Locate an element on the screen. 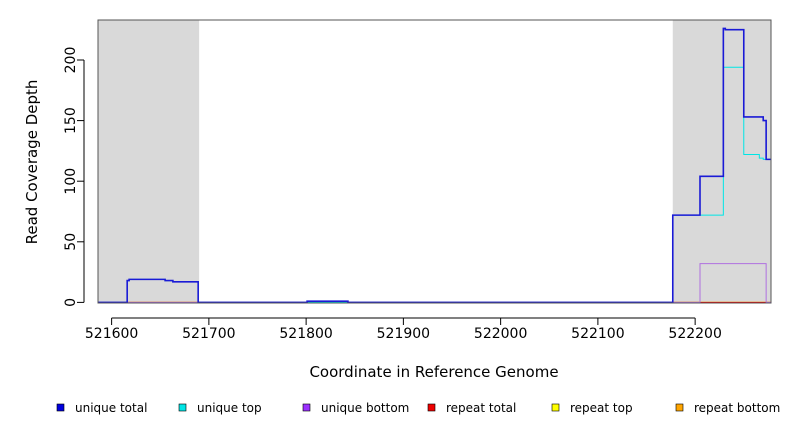 This screenshot has width=792, height=432. legend-label-unique-bottom: unique bottom is located at coordinates (365, 408).